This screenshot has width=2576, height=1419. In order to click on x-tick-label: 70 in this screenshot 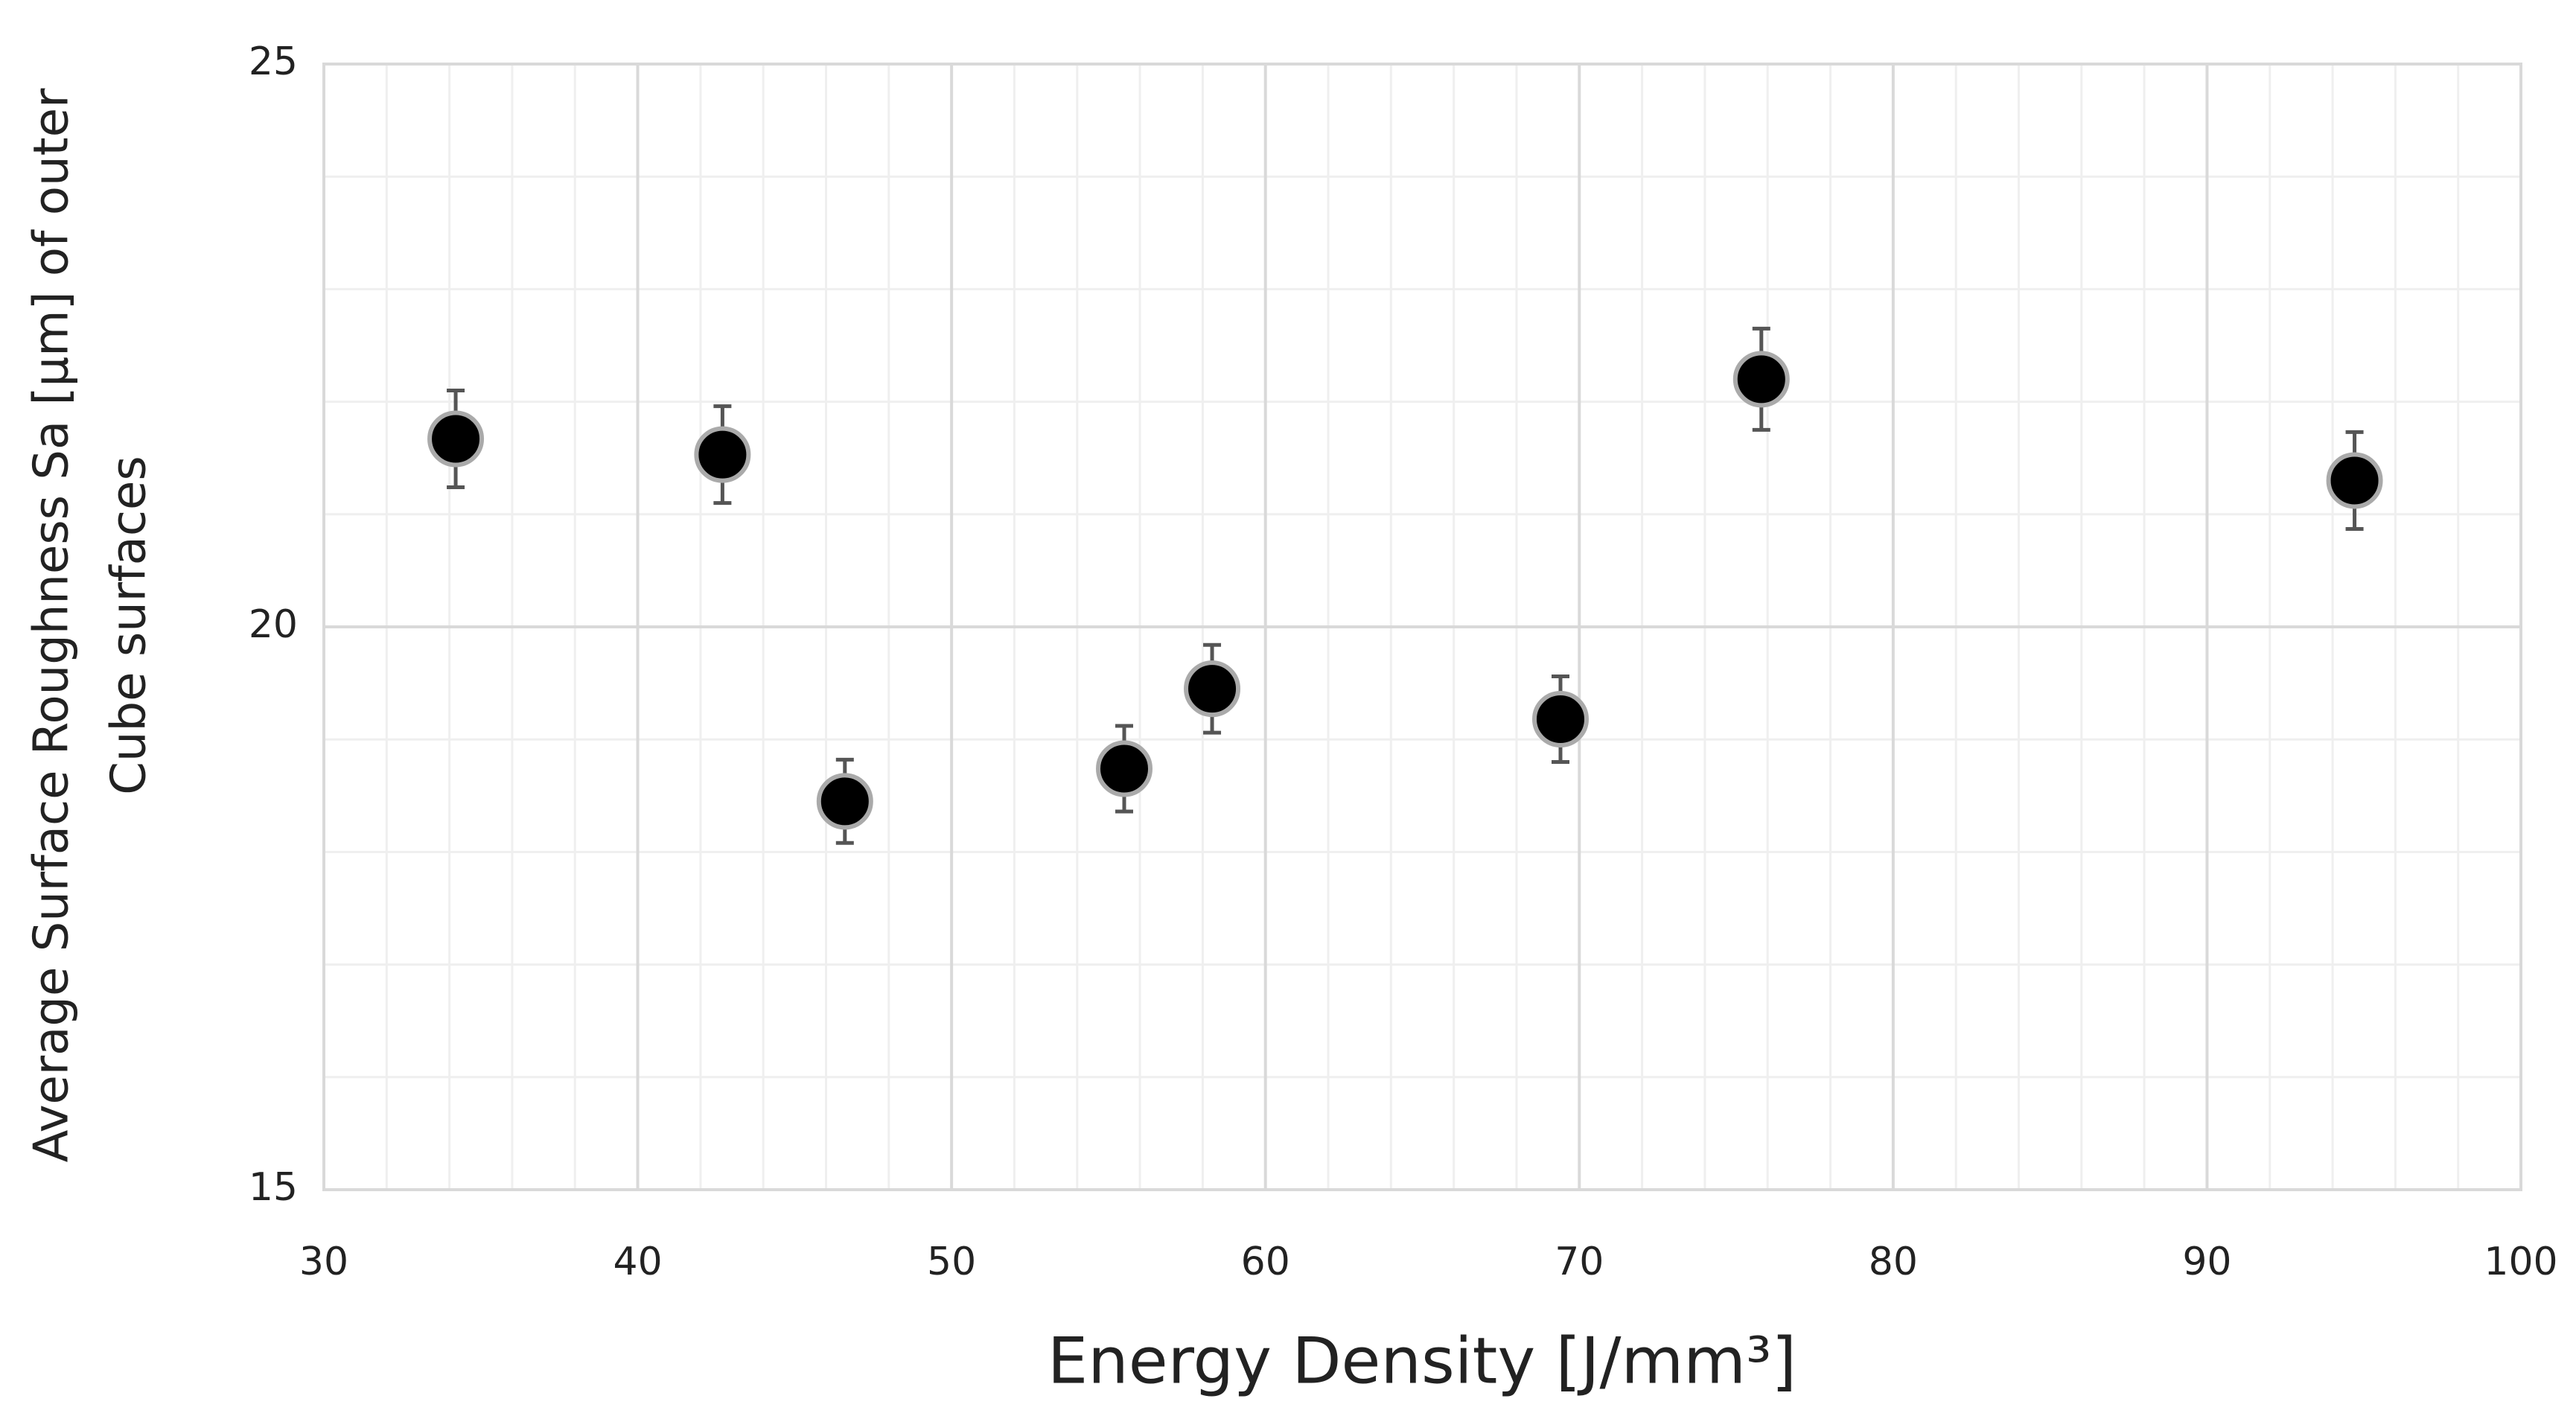, I will do `click(1579, 1262)`.